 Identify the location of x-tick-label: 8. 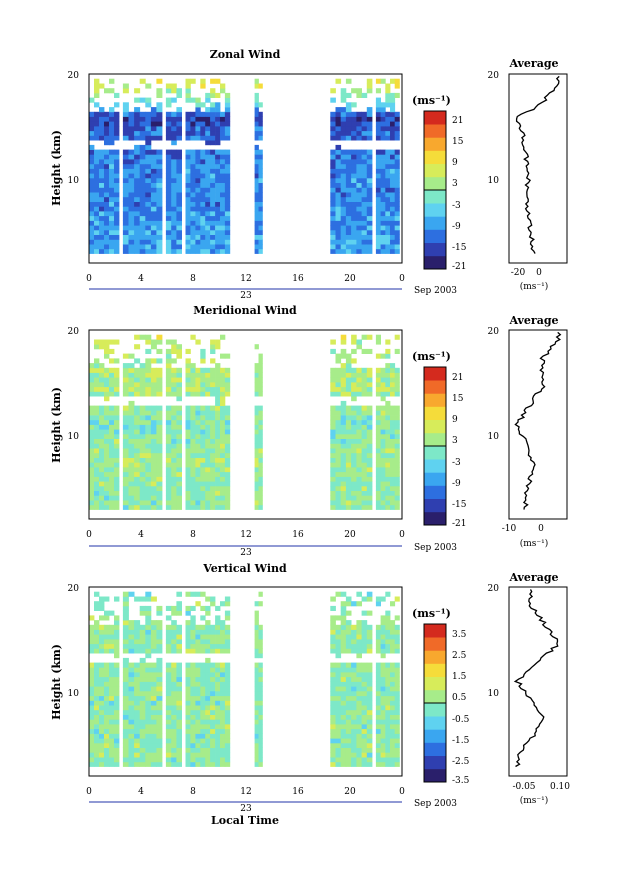
(193, 279).